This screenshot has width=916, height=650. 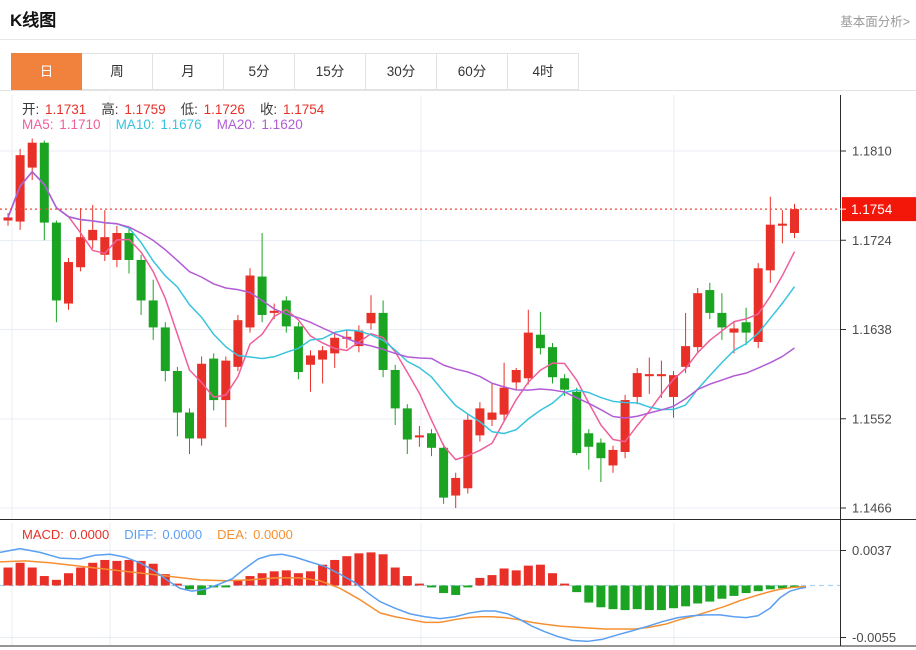 I want to click on macd-axis-label: -0.0055, so click(x=874, y=637).